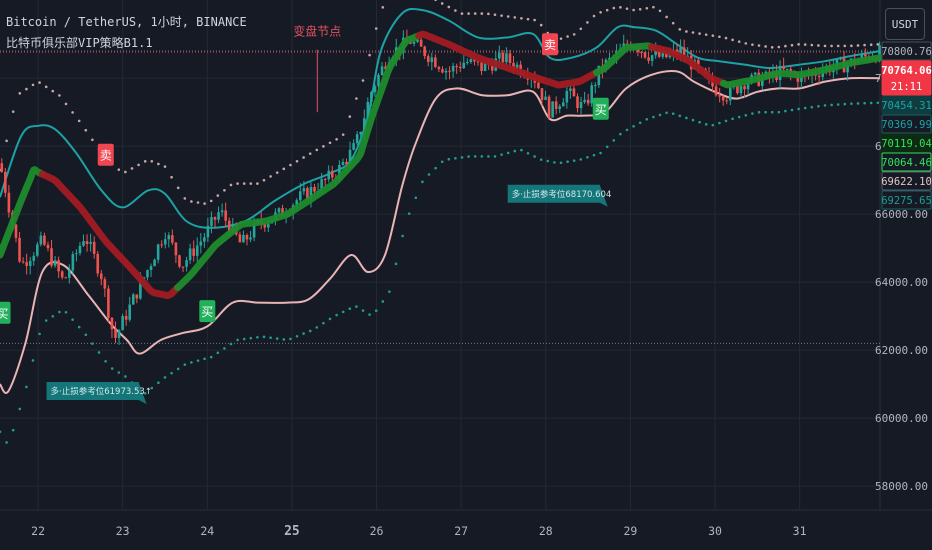 The width and height of the screenshot is (932, 550). Describe the element at coordinates (906, 71) in the screenshot. I see `price-tag-value: 70764.06` at that location.